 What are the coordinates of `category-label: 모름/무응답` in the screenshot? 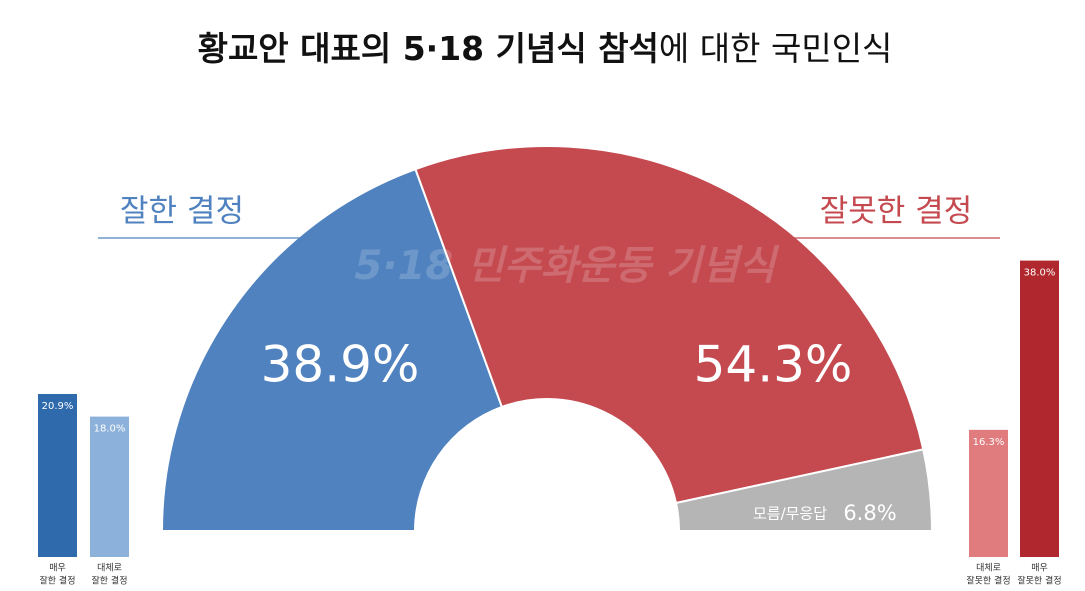 It's located at (790, 514).